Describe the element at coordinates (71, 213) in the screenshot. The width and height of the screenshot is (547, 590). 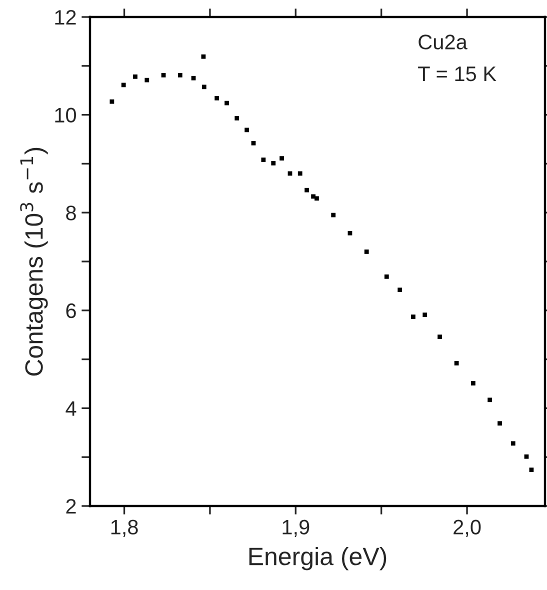
I see `y-tick-label: 8` at that location.